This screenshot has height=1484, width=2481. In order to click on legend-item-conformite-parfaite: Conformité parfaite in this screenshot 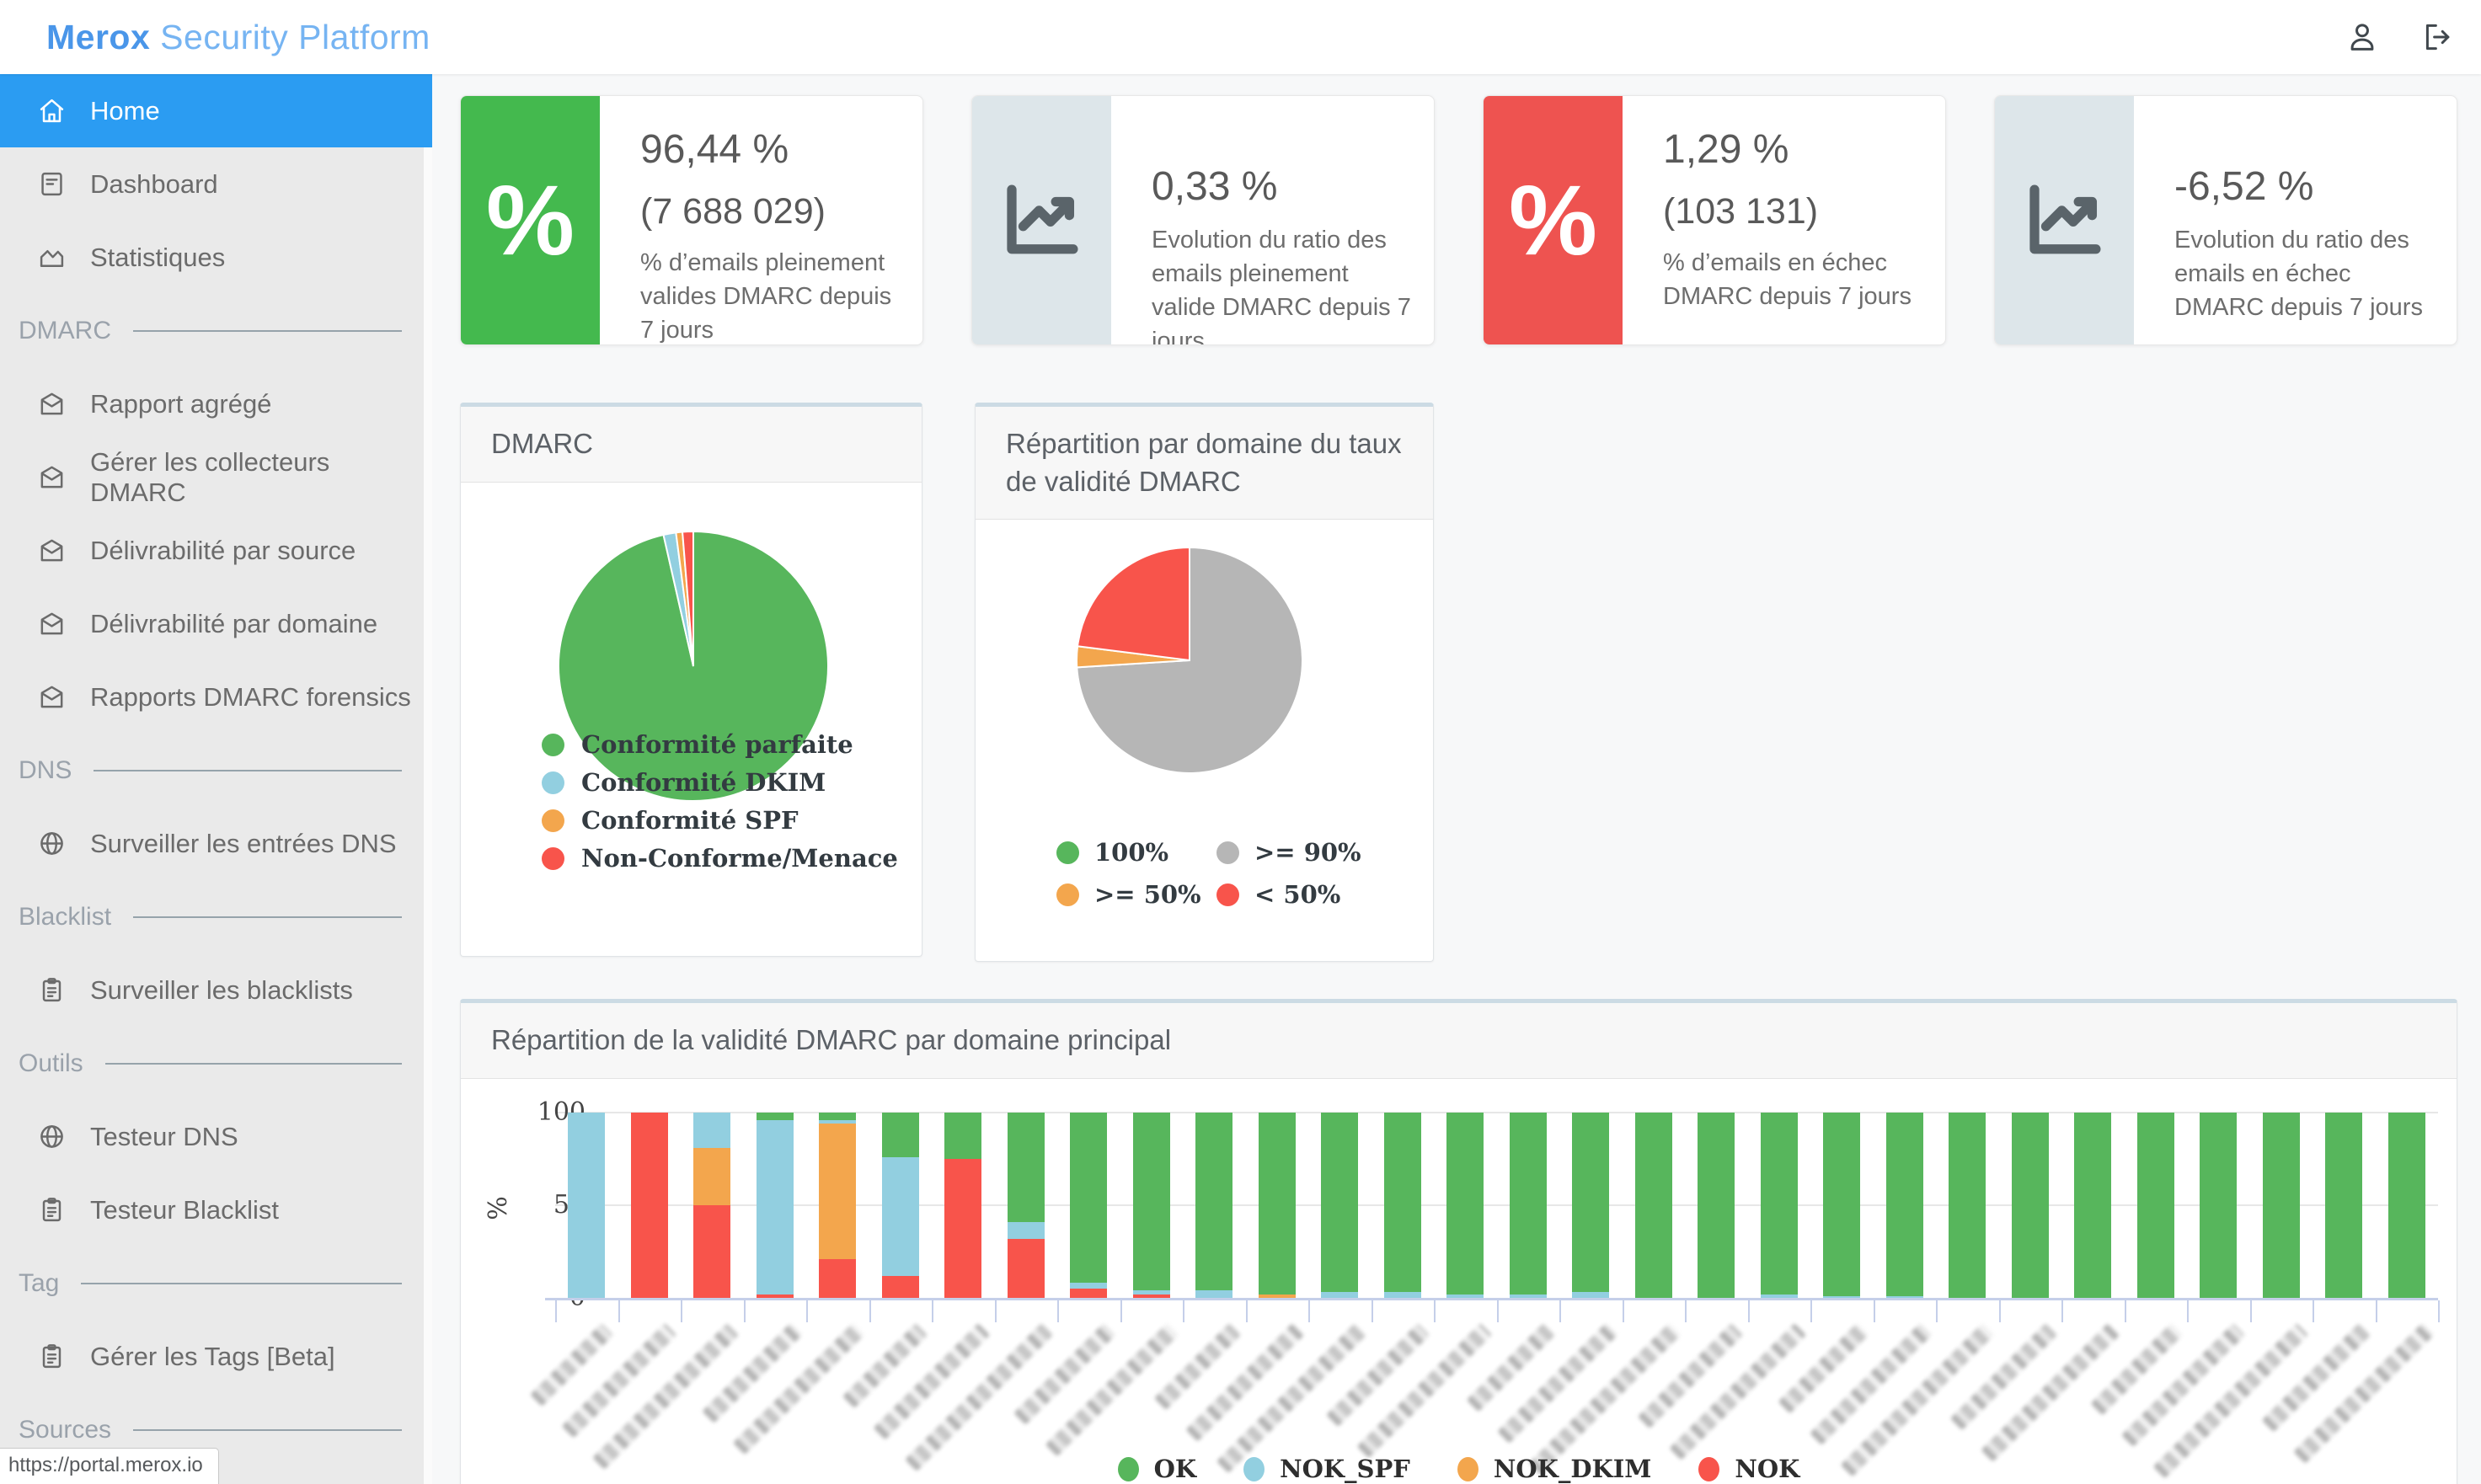, I will do `click(720, 745)`.